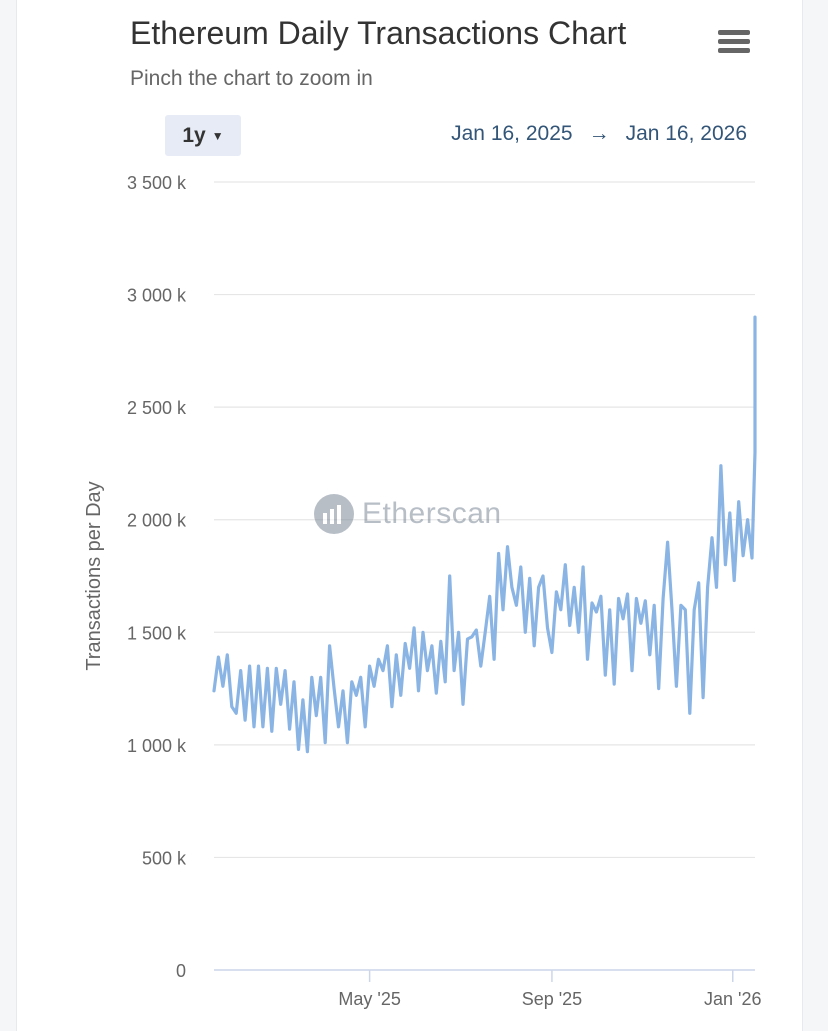 The width and height of the screenshot is (828, 1031). What do you see at coordinates (157, 183) in the screenshot?
I see `y-tick-label: 3 500 k` at bounding box center [157, 183].